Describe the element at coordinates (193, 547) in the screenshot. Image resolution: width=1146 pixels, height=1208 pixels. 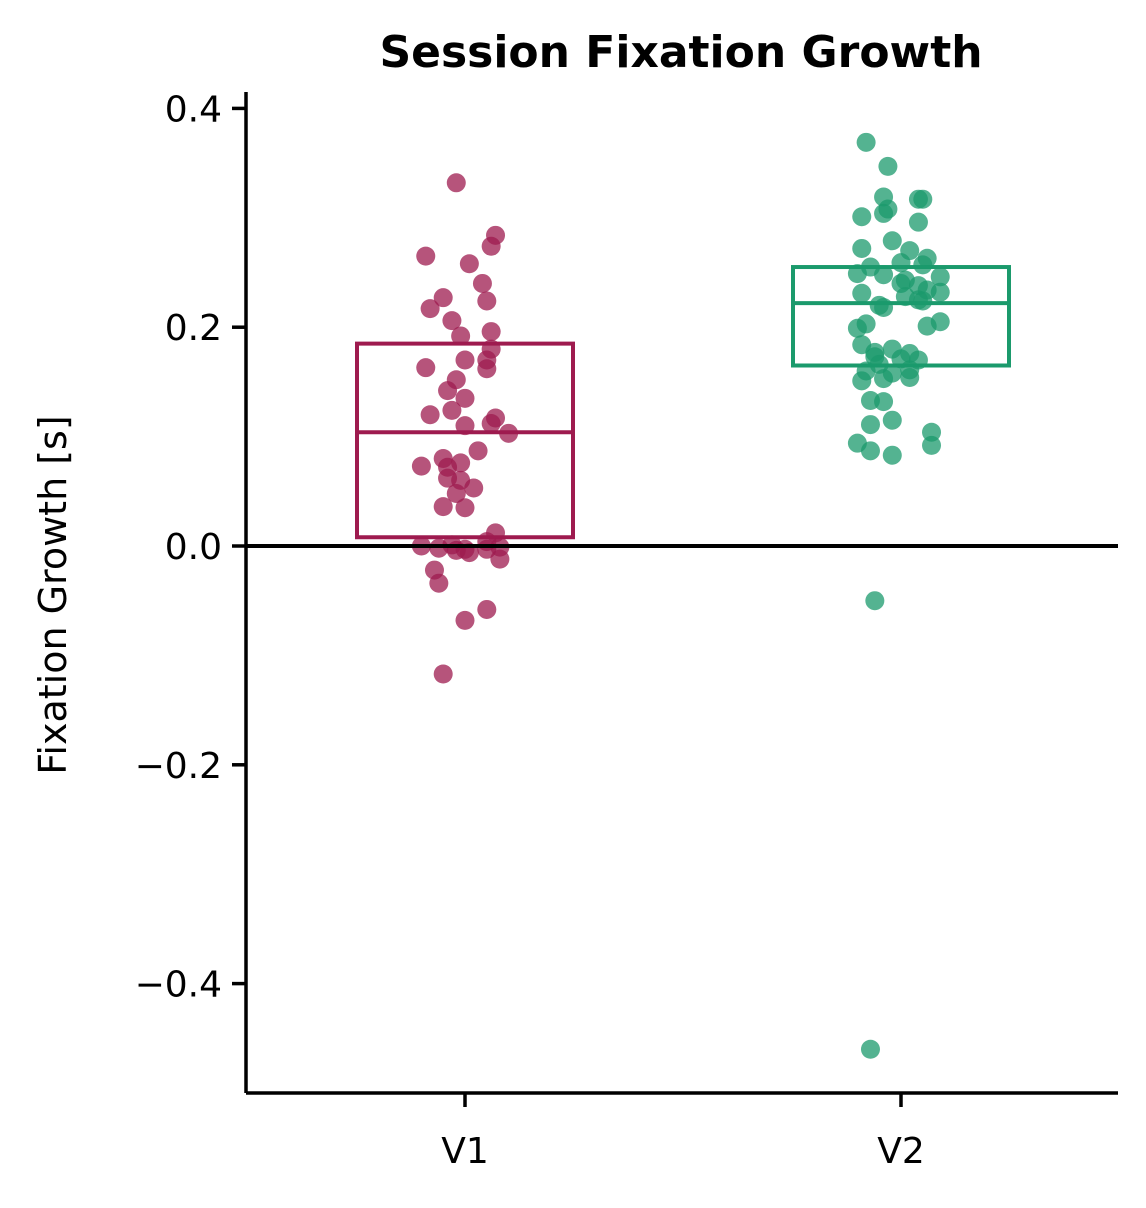
I see `y-tick-label: 0.0` at that location.